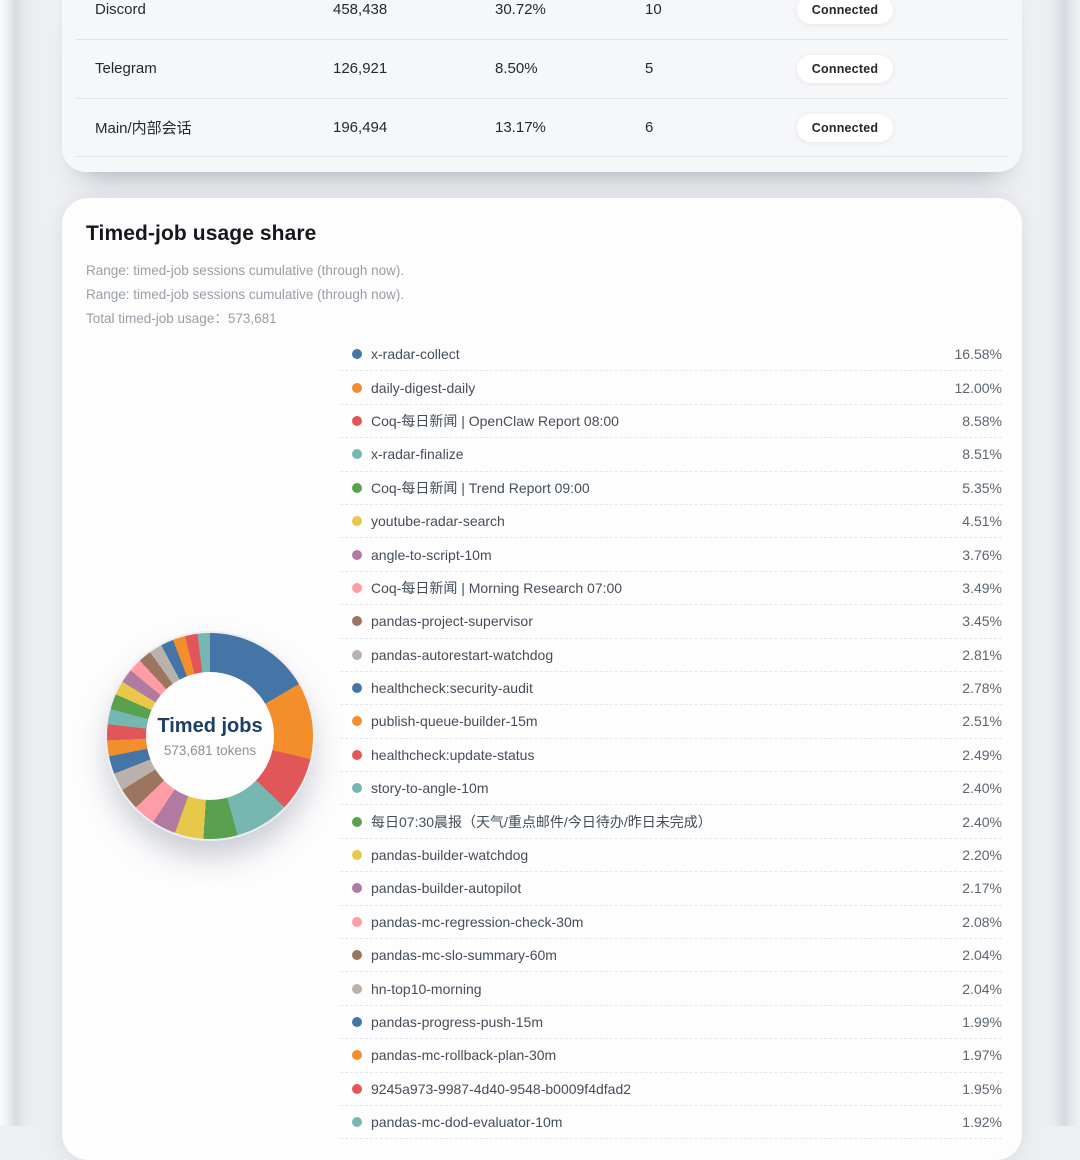 The image size is (1080, 1160). What do you see at coordinates (520, 9) in the screenshot?
I see `account-share: 30.72%` at bounding box center [520, 9].